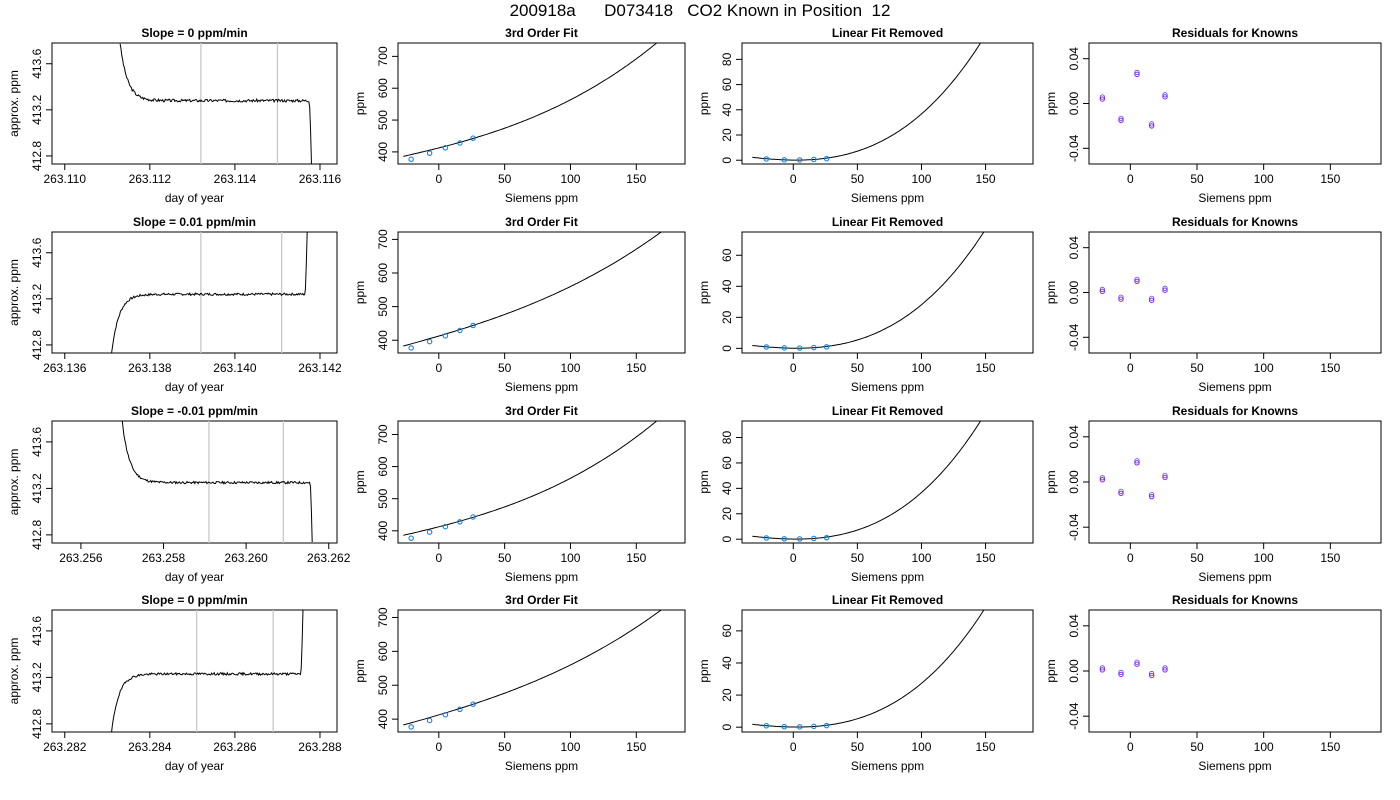 The image size is (1400, 800). Describe the element at coordinates (37, 535) in the screenshot. I see `y-tick-label: 412.8` at that location.